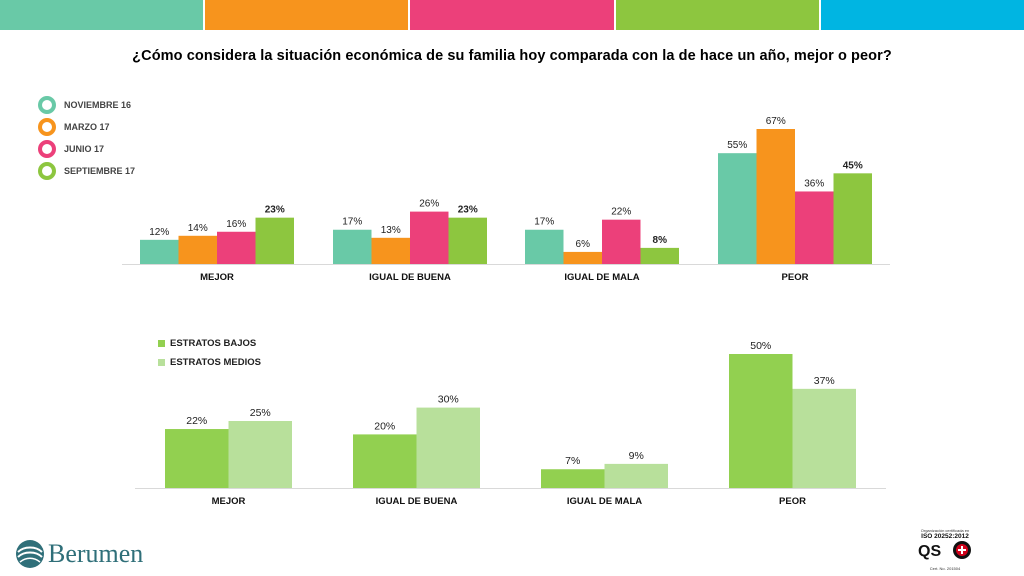  I want to click on legend-item: JUNIO 17, so click(86, 149).